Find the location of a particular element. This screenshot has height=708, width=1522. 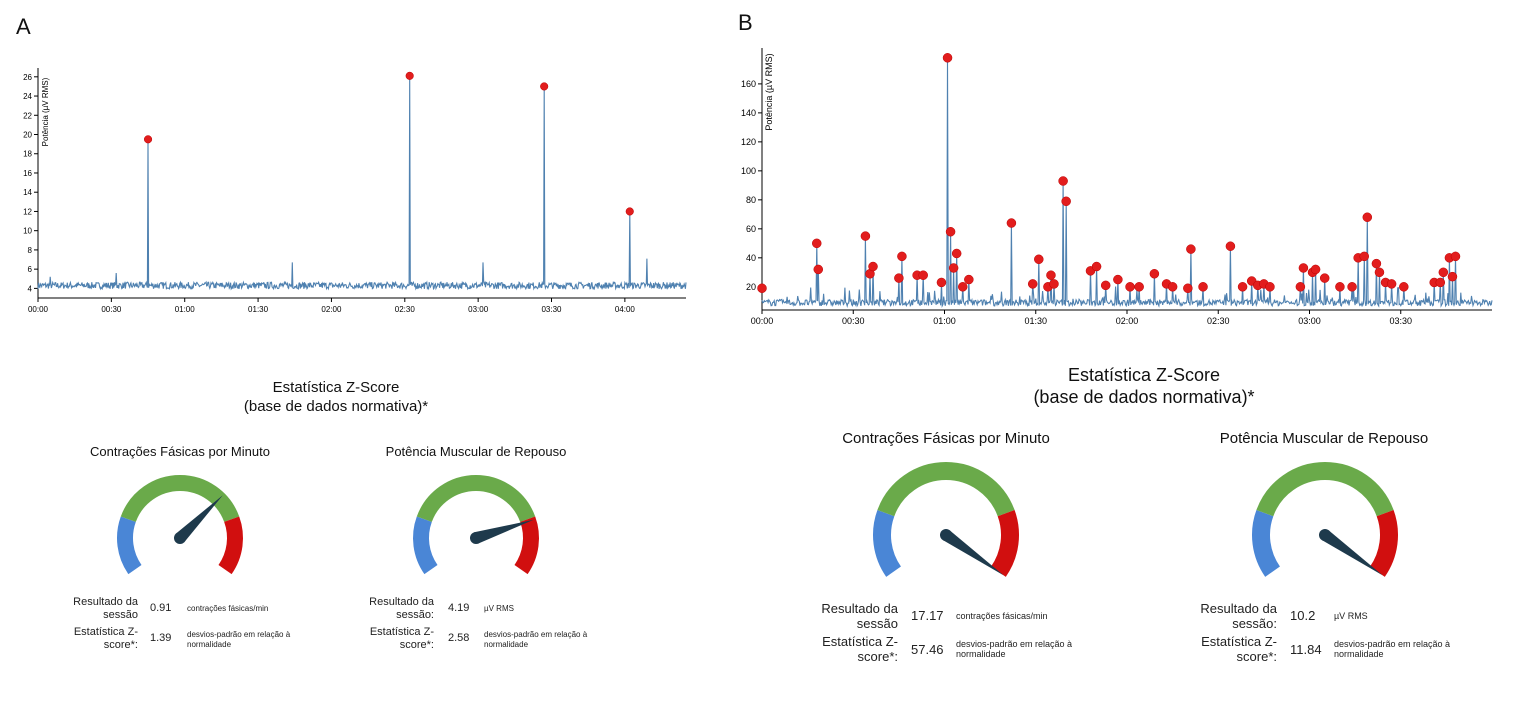

result-unit-a1: contrações fásicas/min is located at coordinates (228, 608).